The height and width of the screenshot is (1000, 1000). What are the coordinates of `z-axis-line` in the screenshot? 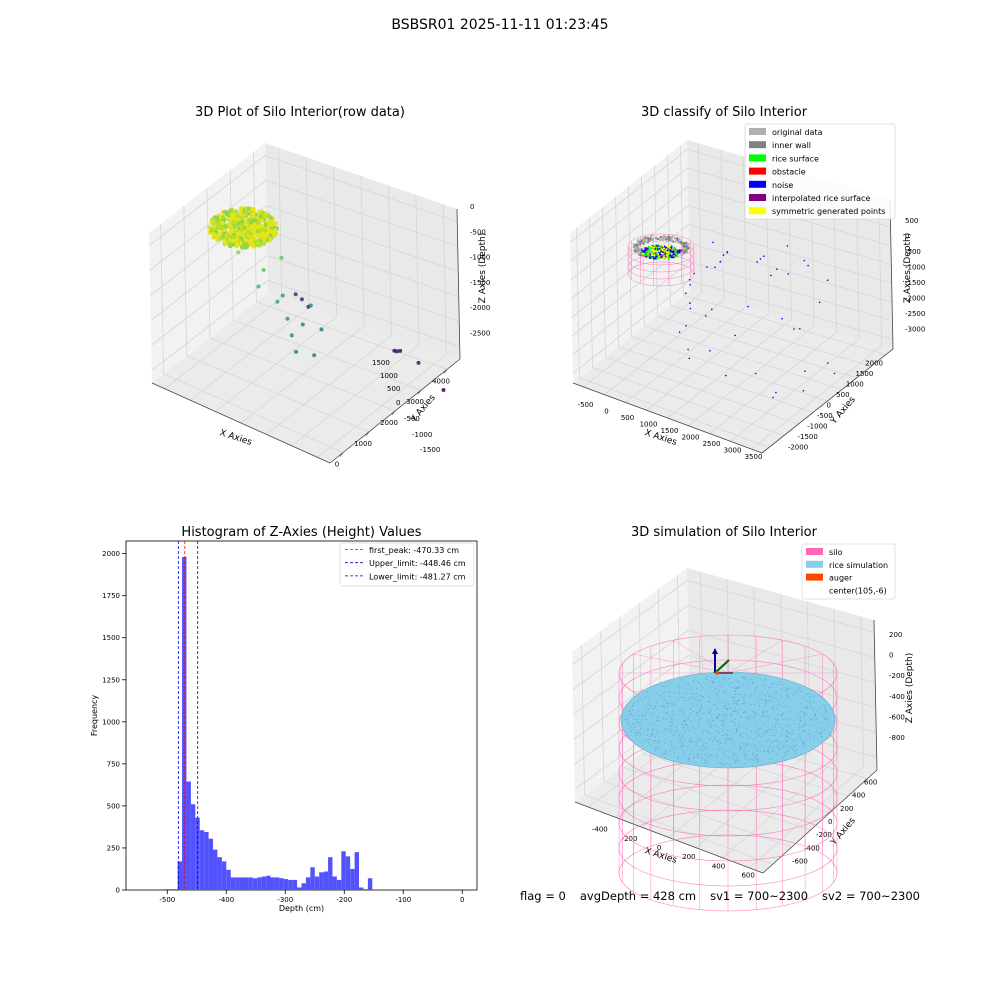 It's located at (875, 695).